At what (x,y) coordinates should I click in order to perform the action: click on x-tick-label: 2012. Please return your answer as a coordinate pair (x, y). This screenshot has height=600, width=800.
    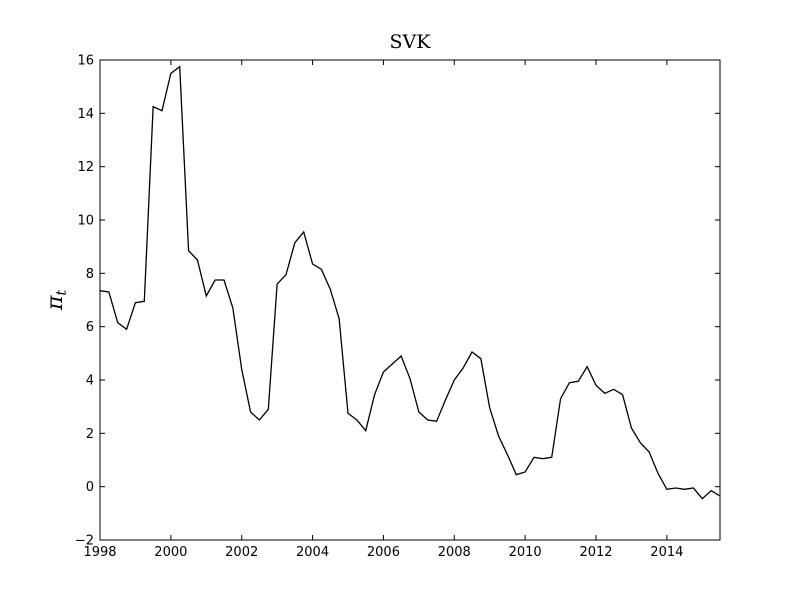
    Looking at the image, I should click on (595, 552).